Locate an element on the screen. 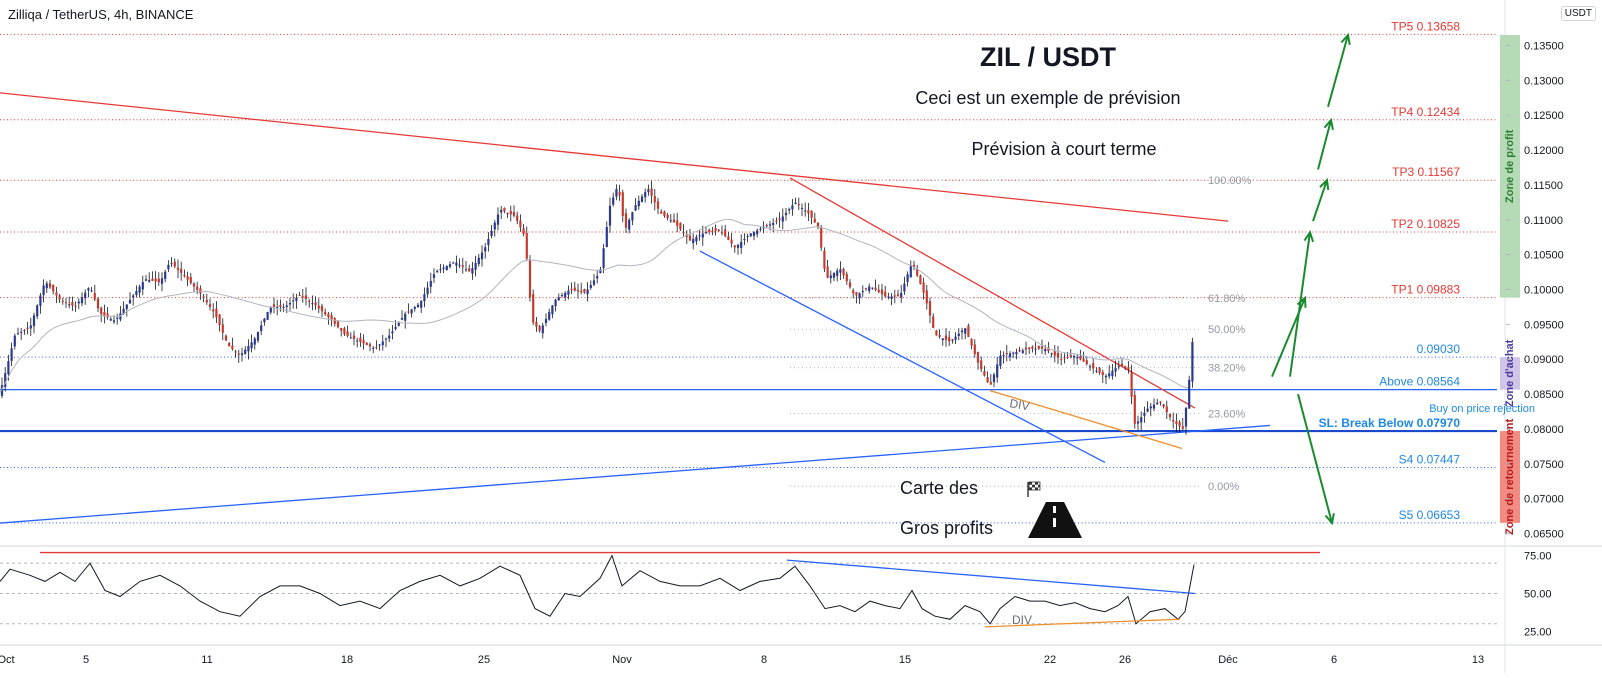  projection-arrow is located at coordinates (1315, 458).